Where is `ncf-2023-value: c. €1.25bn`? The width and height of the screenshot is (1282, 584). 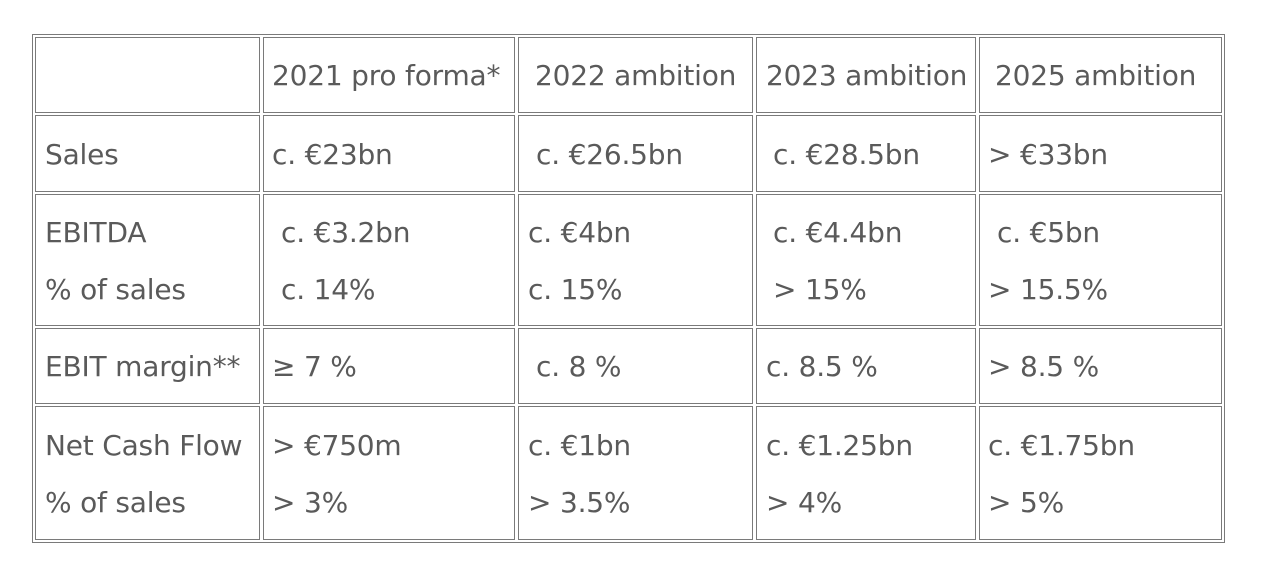 ncf-2023-value: c. €1.25bn is located at coordinates (839, 445).